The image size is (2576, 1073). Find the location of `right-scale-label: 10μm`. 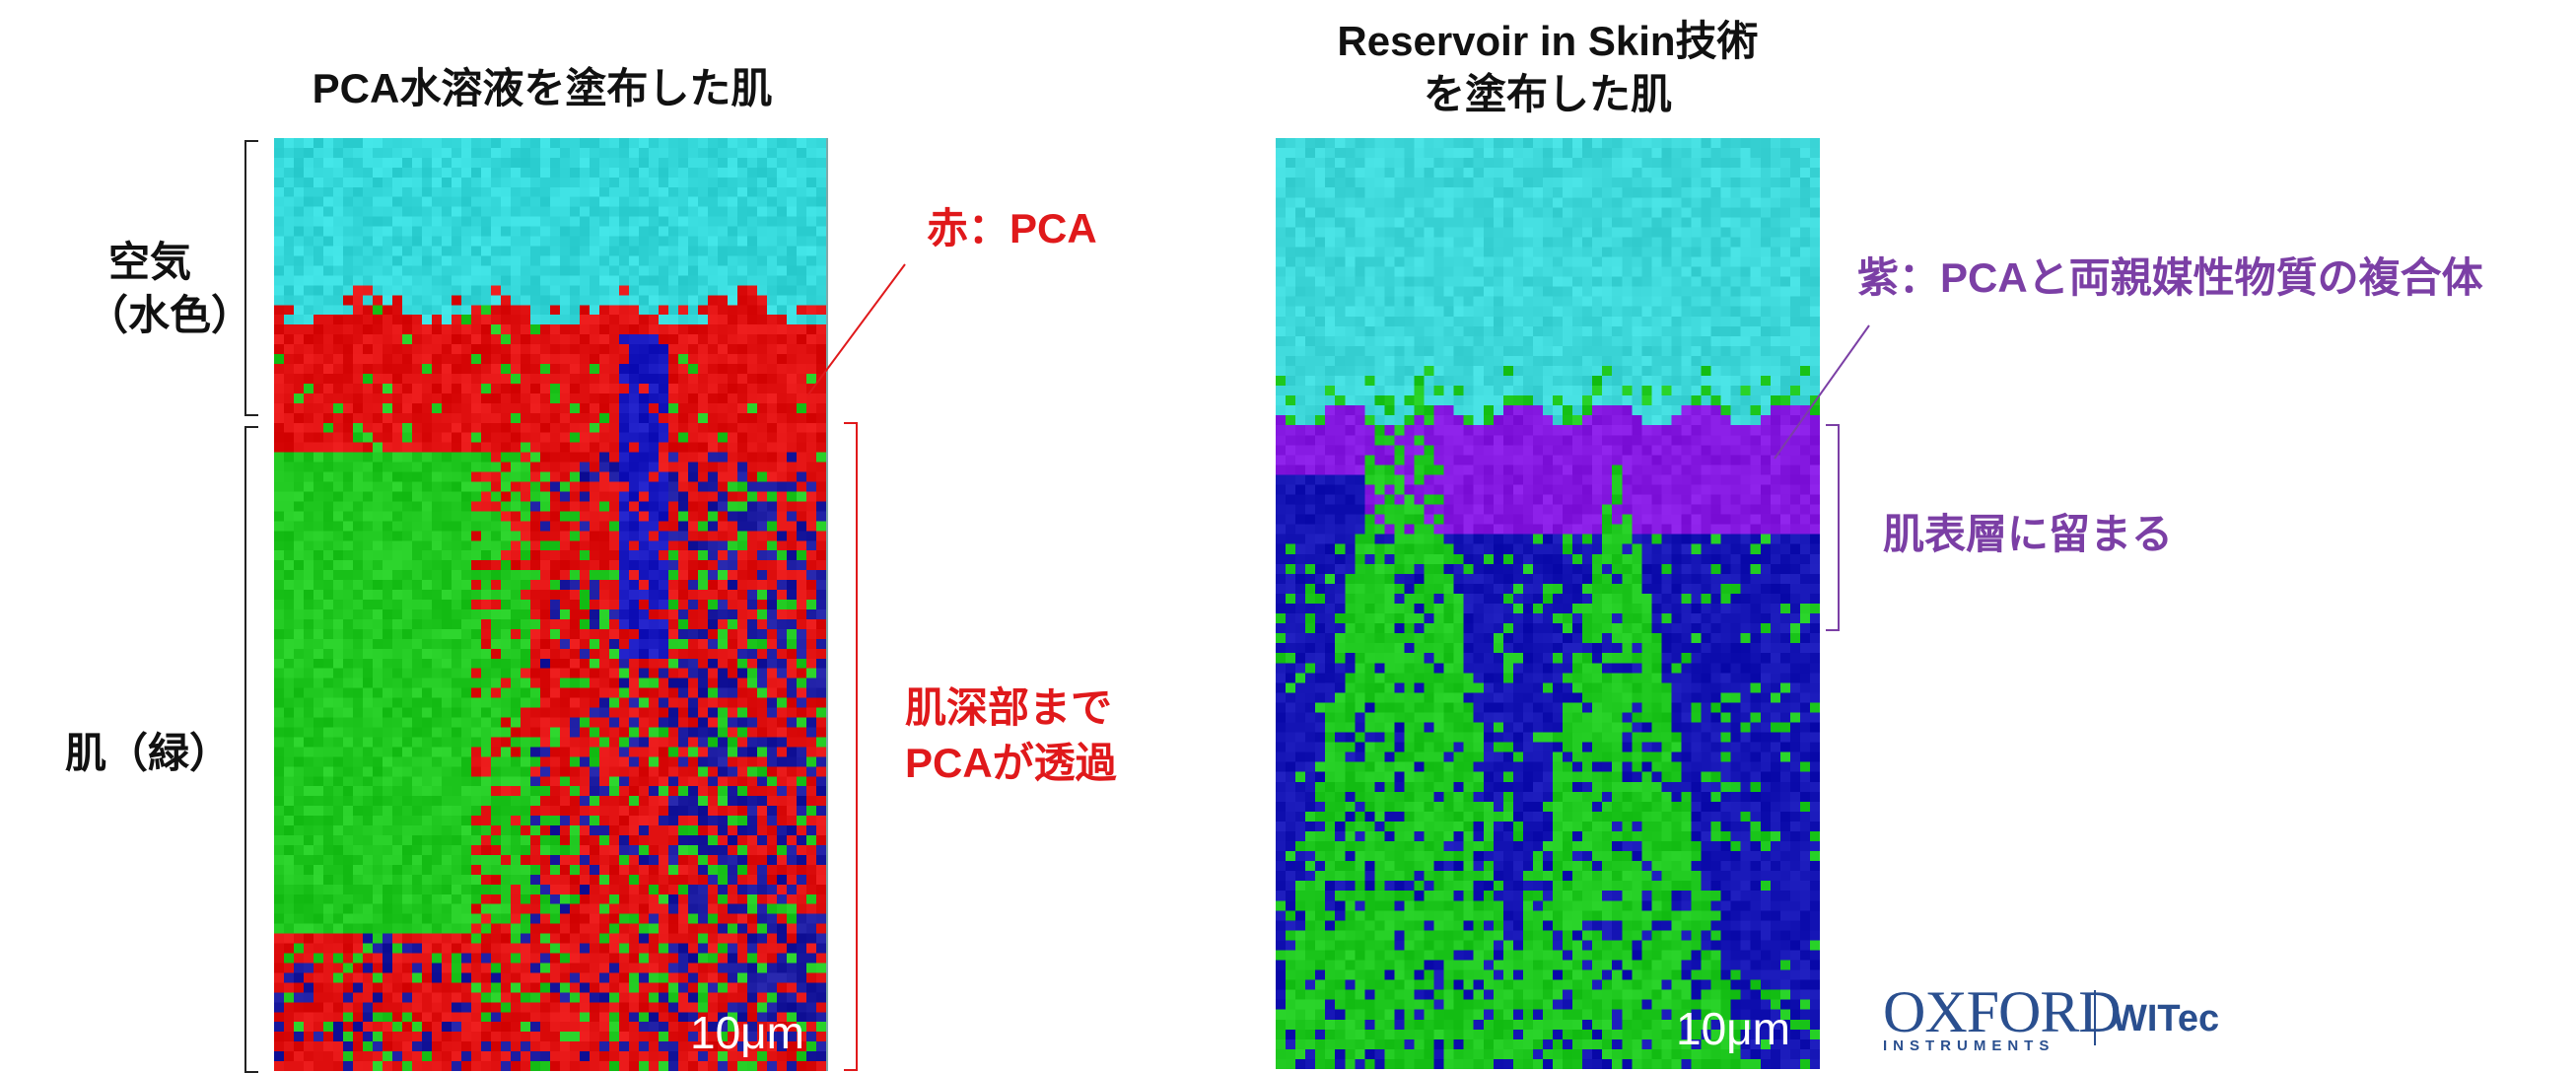

right-scale-label: 10μm is located at coordinates (1733, 1028).